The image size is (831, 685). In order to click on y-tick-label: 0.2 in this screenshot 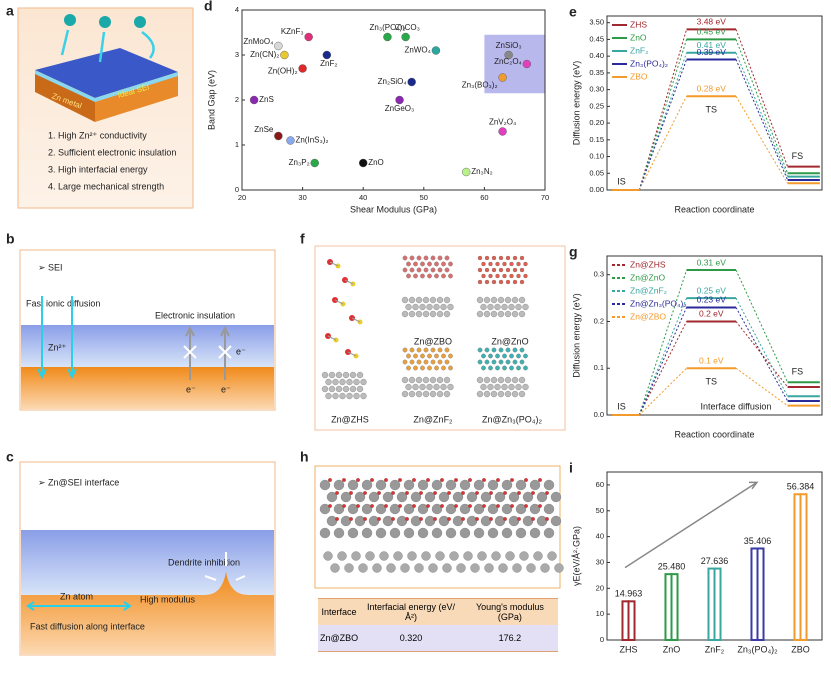, I will do `click(599, 320)`.